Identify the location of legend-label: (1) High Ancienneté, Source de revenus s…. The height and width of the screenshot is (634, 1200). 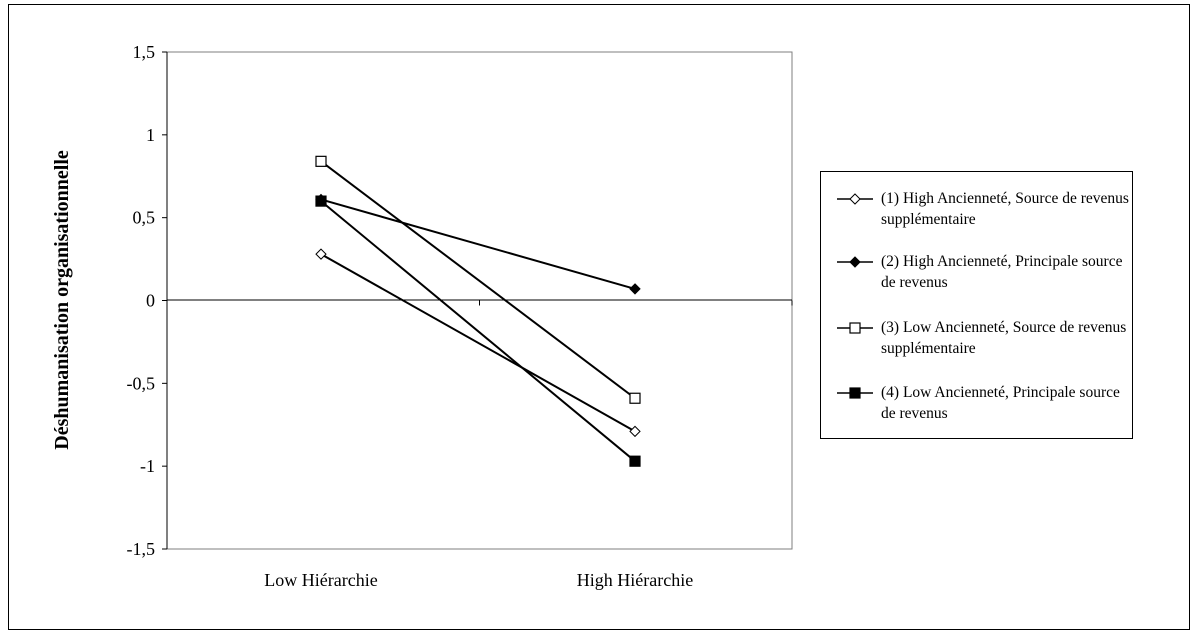
(1005, 209).